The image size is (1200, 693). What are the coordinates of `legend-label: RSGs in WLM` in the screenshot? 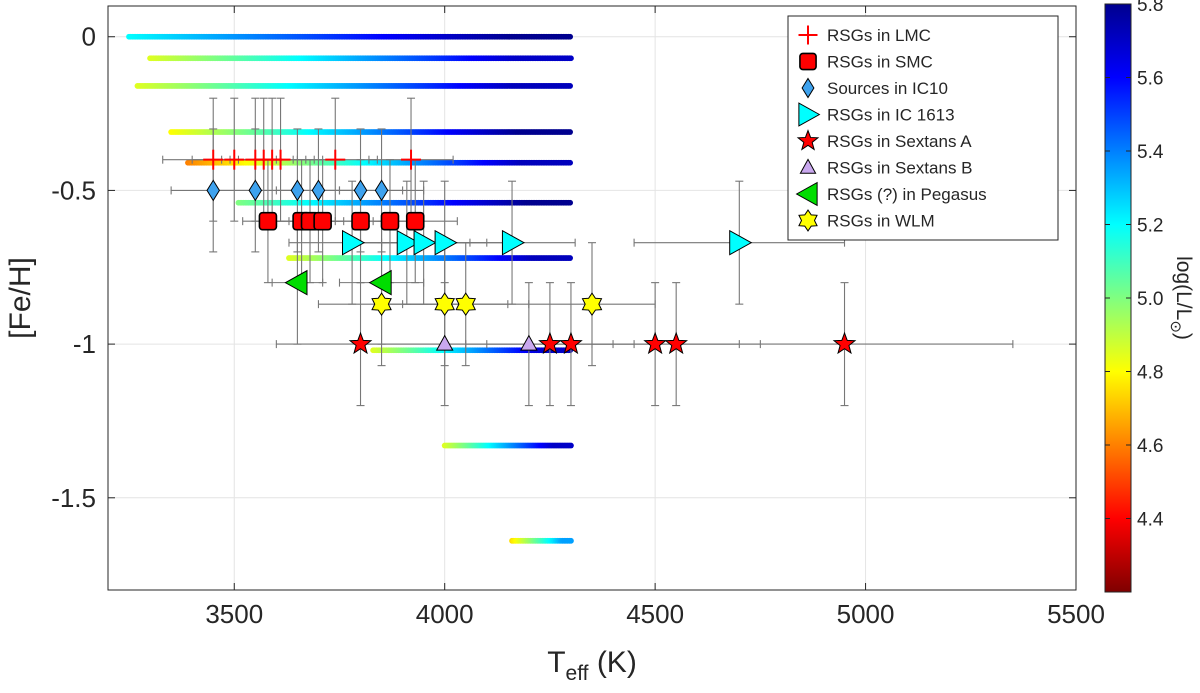 It's located at (881, 221).